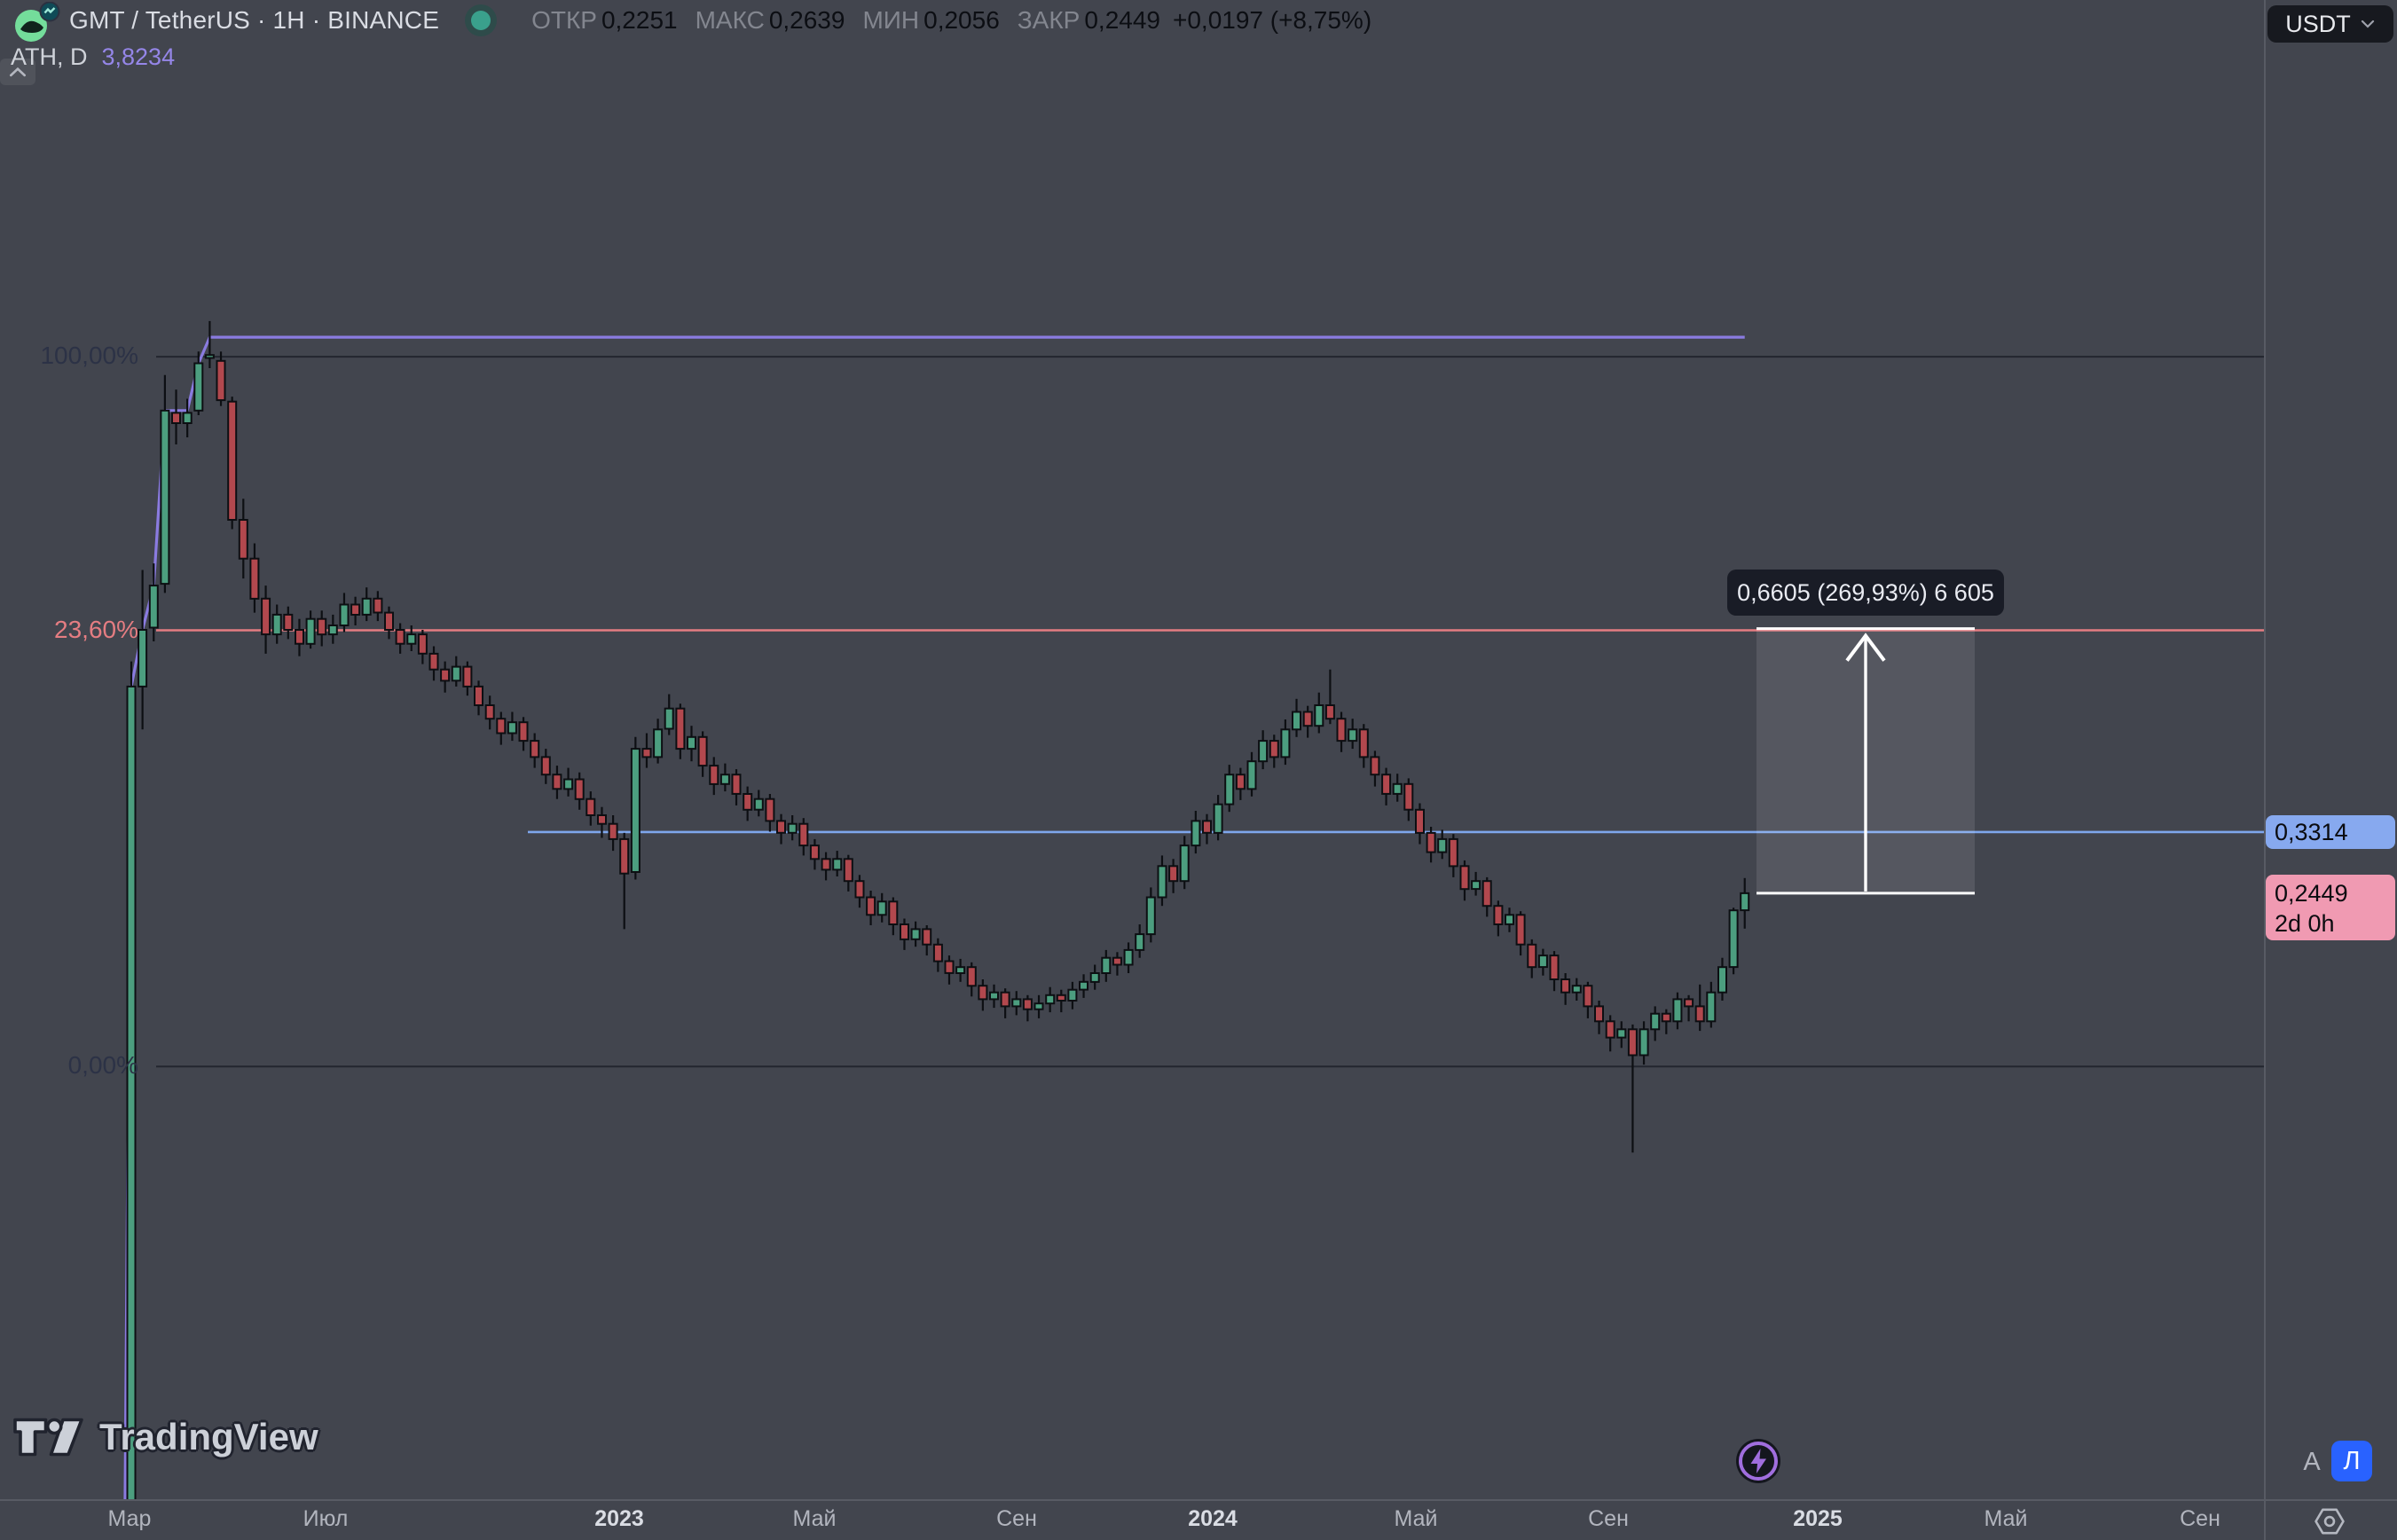 This screenshot has width=2397, height=1540. I want to click on open-label: ОТКР, so click(564, 20).